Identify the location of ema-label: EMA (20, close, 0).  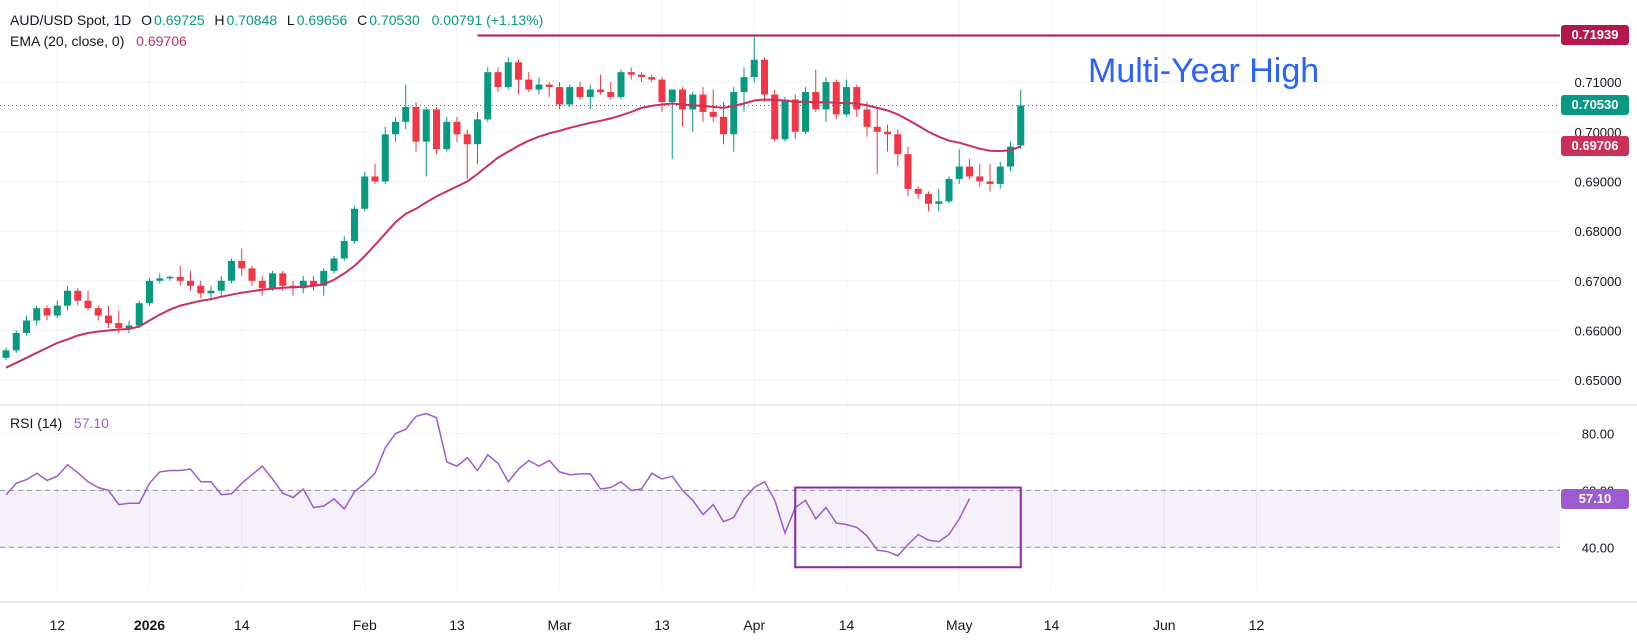
(67, 41).